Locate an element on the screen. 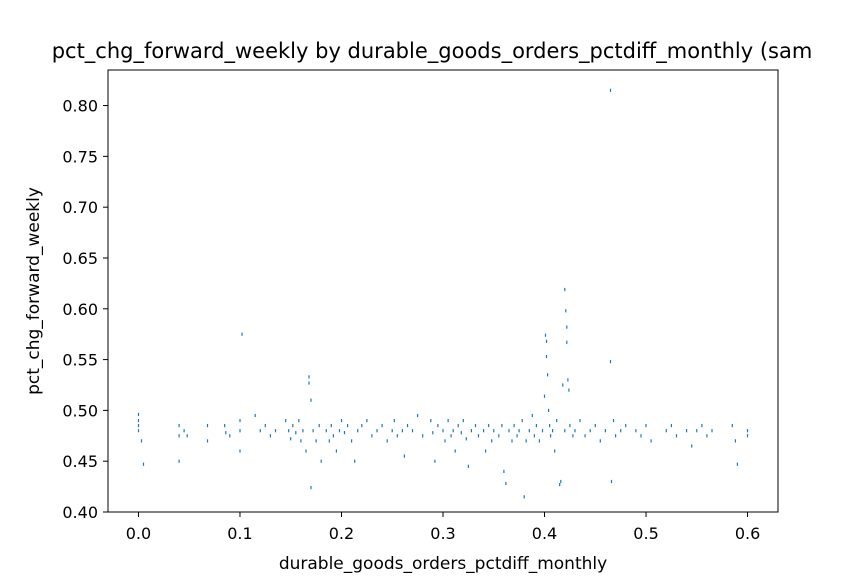 The image size is (864, 576). x-tick-label: 0.4 is located at coordinates (544, 533).